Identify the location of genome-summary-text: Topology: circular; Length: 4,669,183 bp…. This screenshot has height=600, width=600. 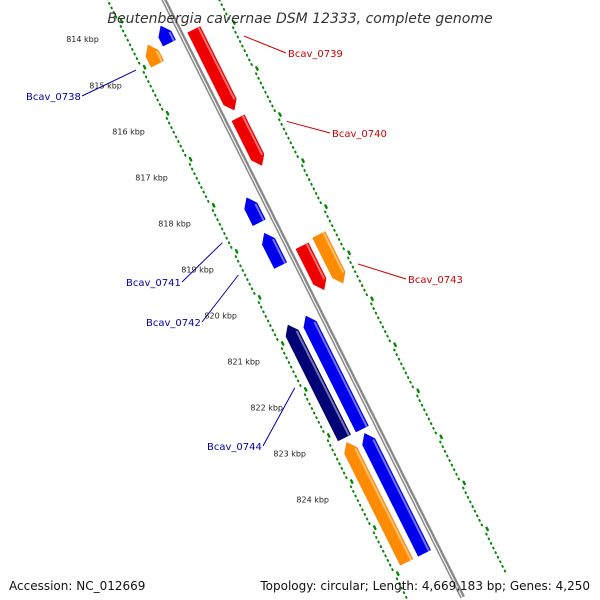
(425, 586).